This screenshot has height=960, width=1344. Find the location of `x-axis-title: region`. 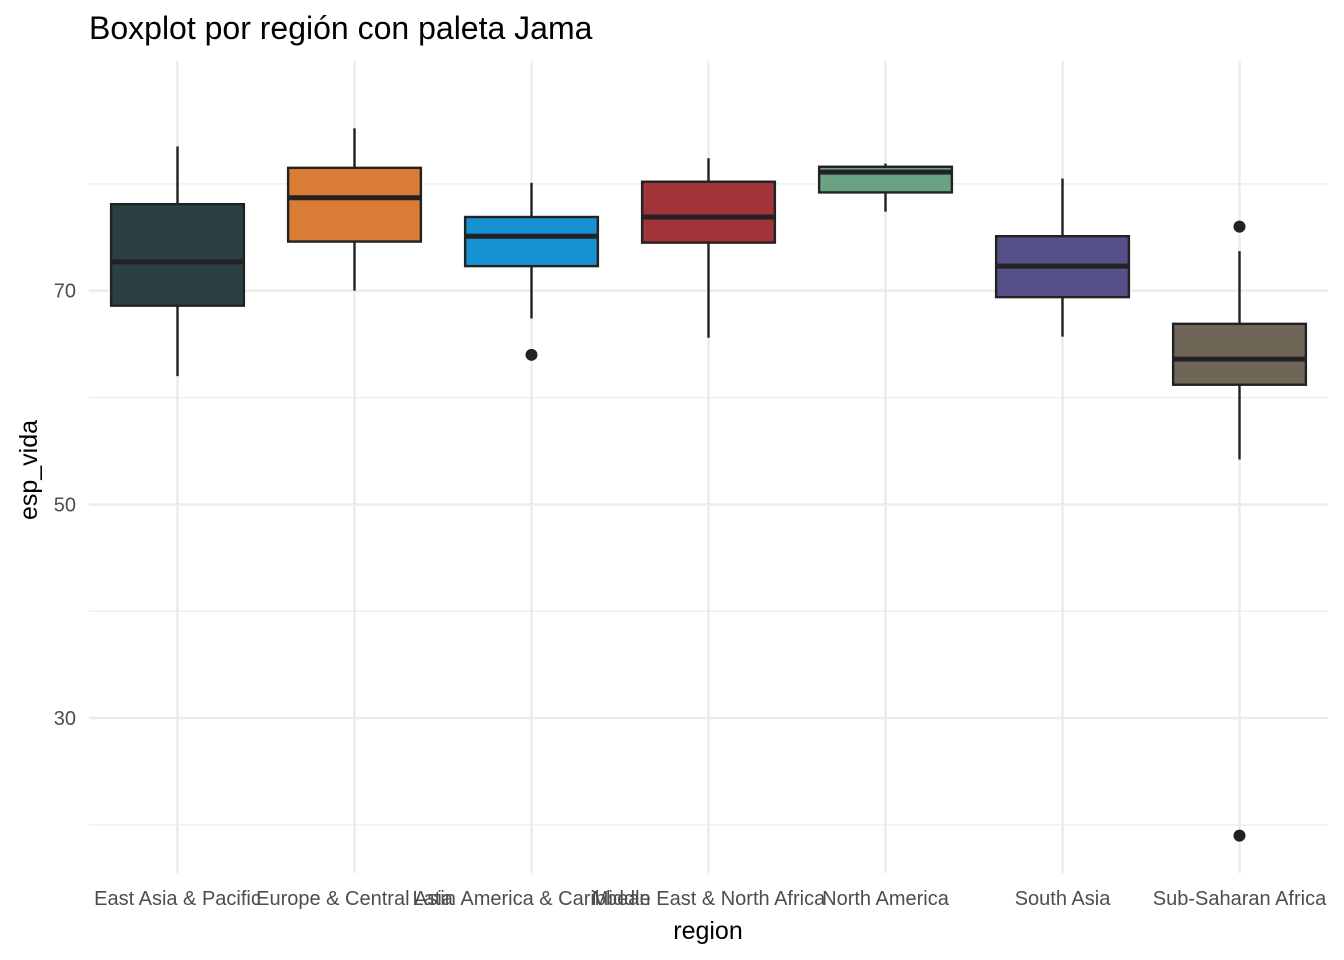

x-axis-title: region is located at coordinates (708, 931).